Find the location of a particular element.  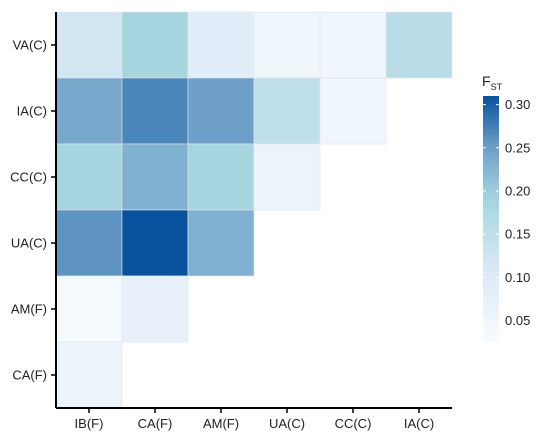

y-tick-label: IA(C) is located at coordinates (32, 111).